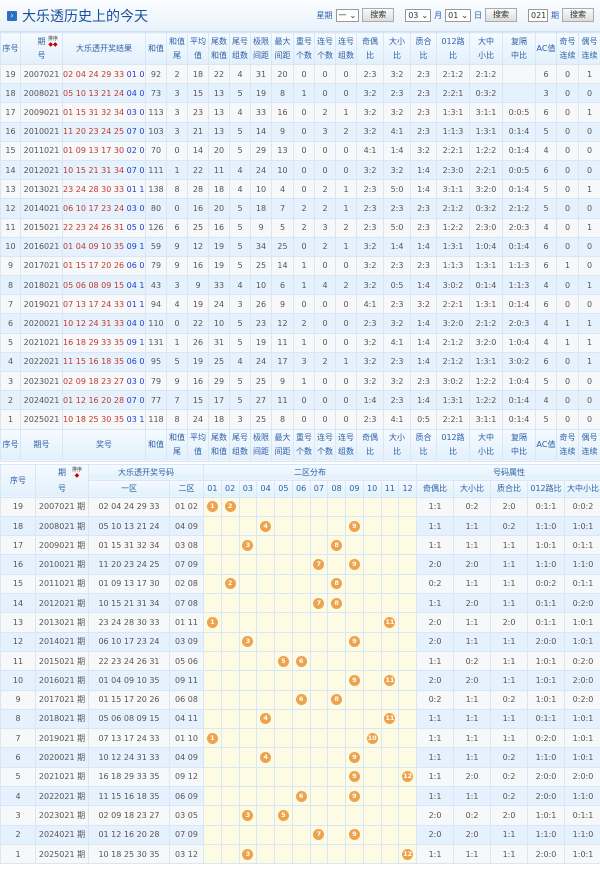 The image size is (600, 872). What do you see at coordinates (198, 246) in the screenshot?
I see `cell-平均值: 12` at bounding box center [198, 246].